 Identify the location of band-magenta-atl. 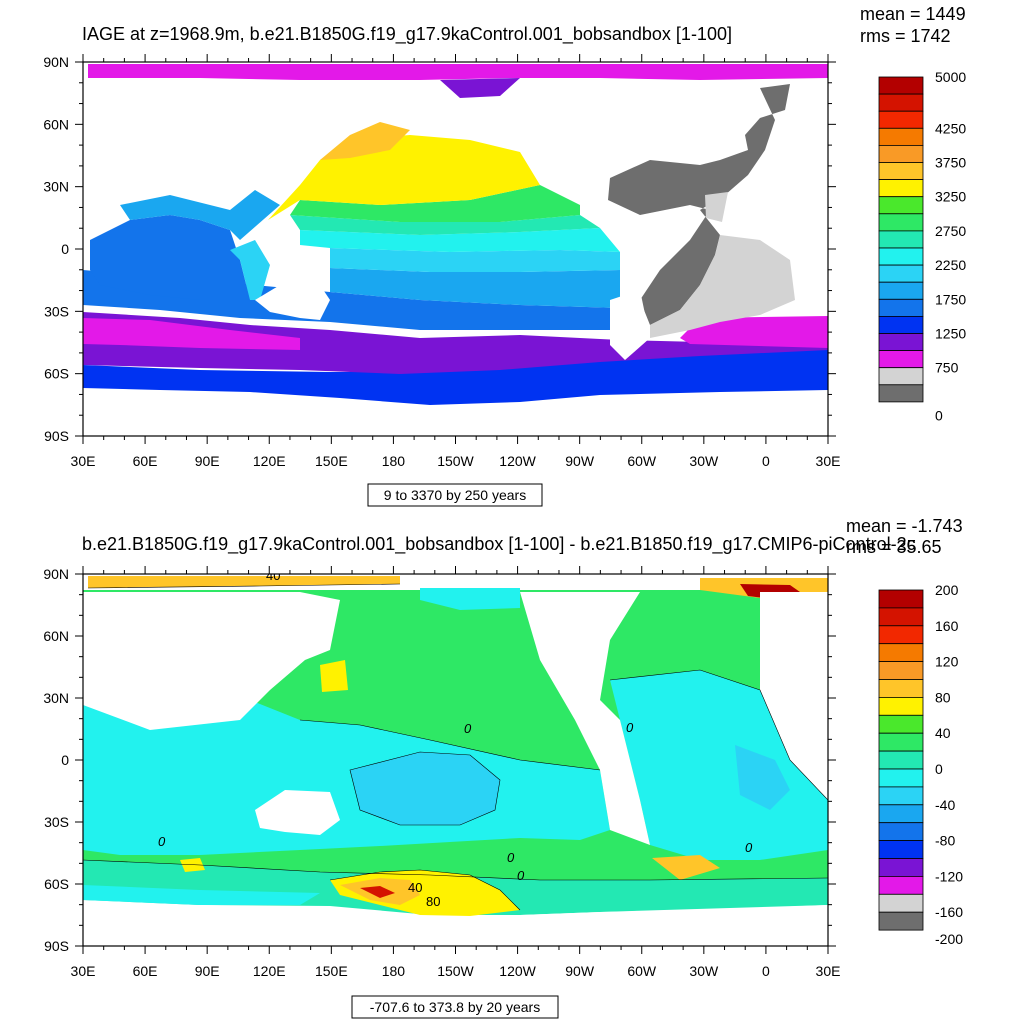
(754, 332).